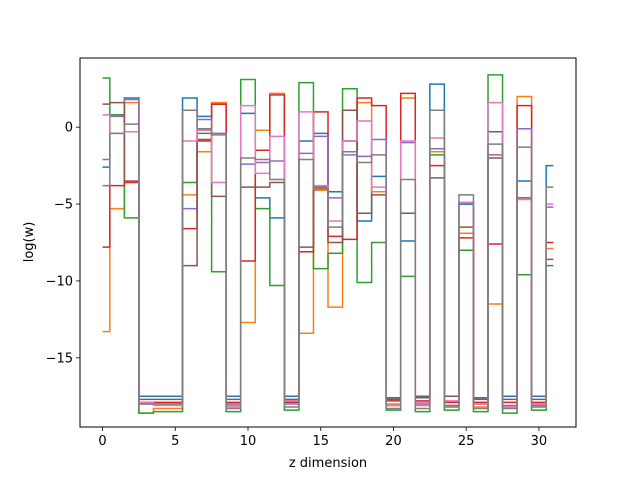  Describe the element at coordinates (175, 441) in the screenshot. I see `x-tick-label: 5` at that location.